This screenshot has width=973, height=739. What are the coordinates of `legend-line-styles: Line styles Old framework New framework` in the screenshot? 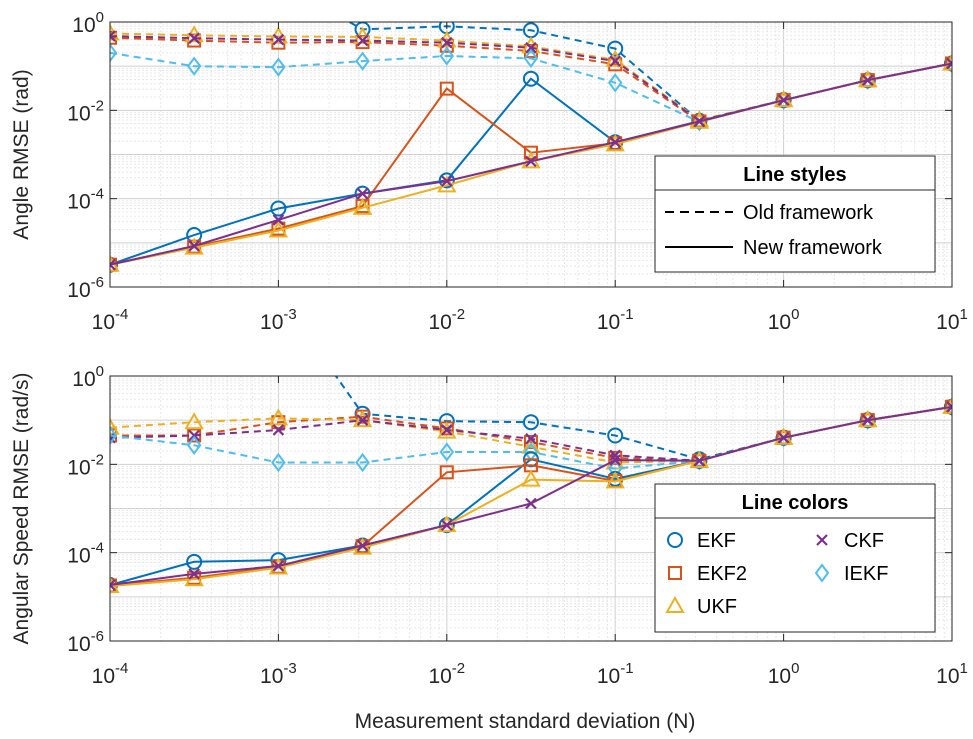 It's located at (795, 214).